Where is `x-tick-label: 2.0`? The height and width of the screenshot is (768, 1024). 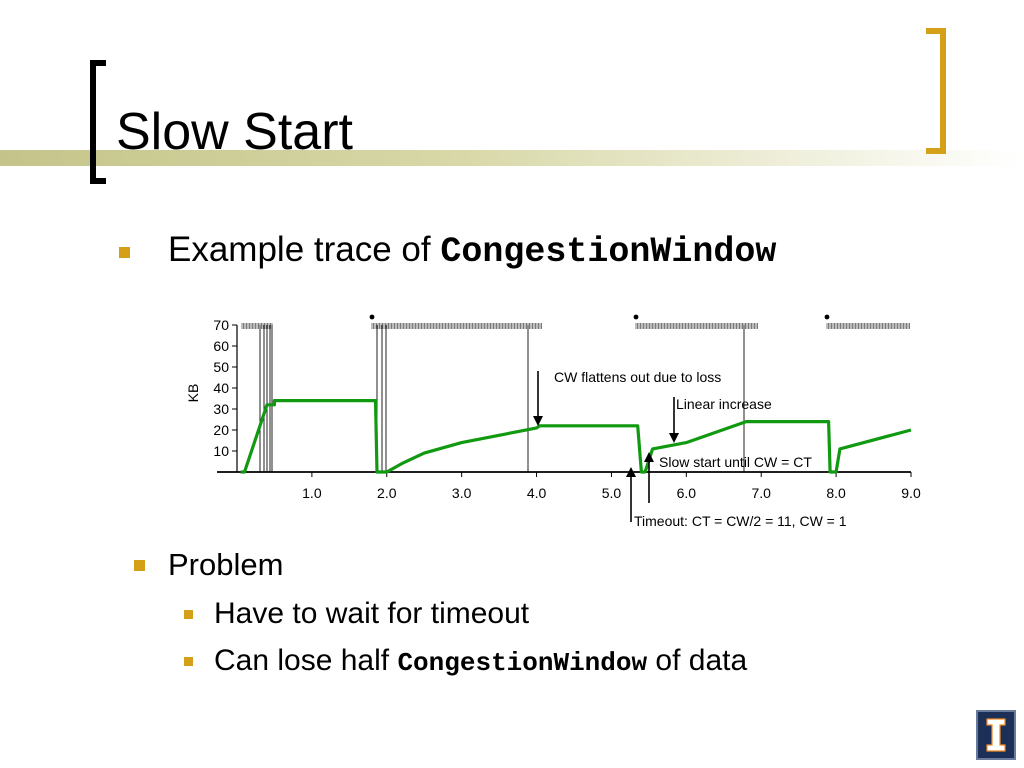
x-tick-label: 2.0 is located at coordinates (387, 493).